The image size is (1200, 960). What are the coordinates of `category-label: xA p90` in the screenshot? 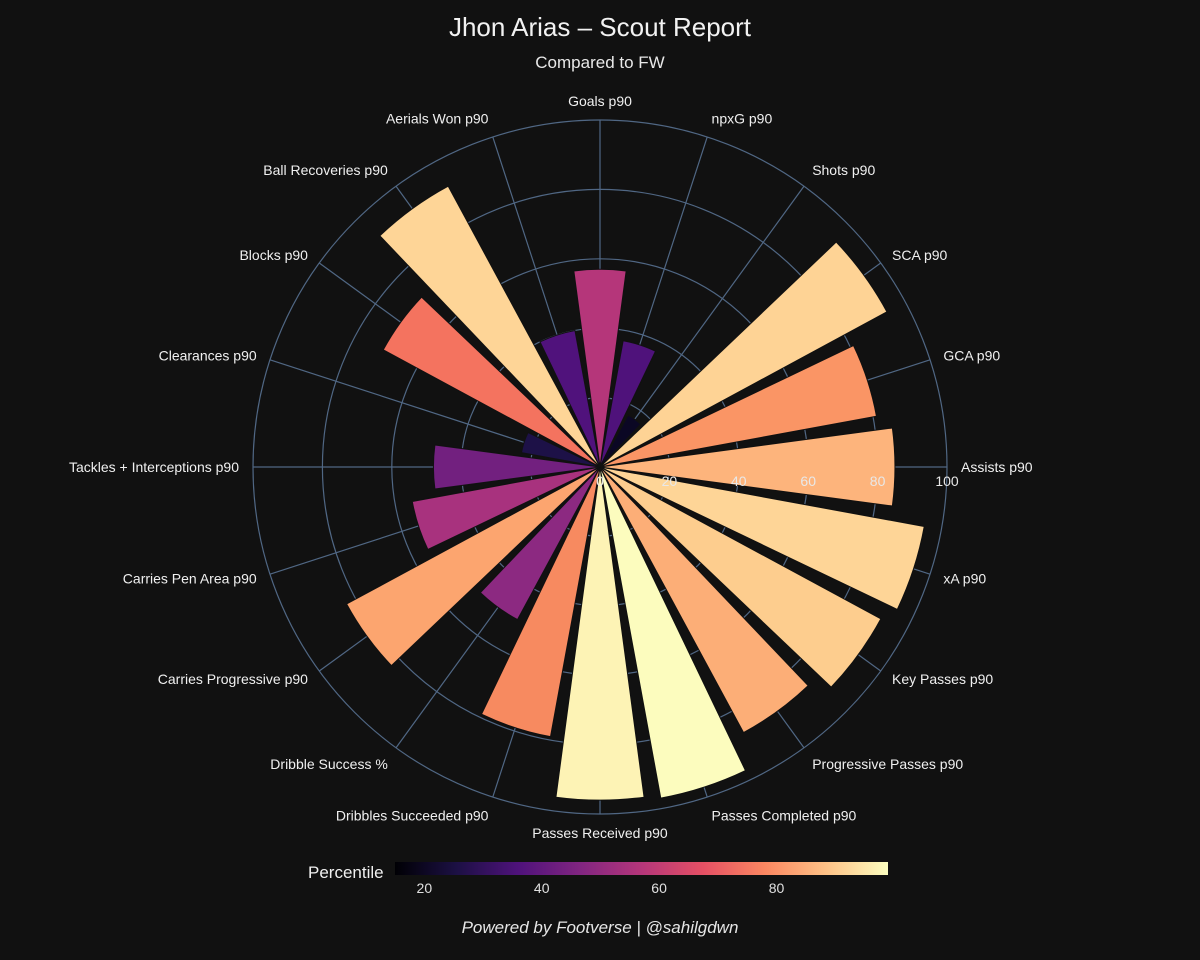 It's located at (964, 579).